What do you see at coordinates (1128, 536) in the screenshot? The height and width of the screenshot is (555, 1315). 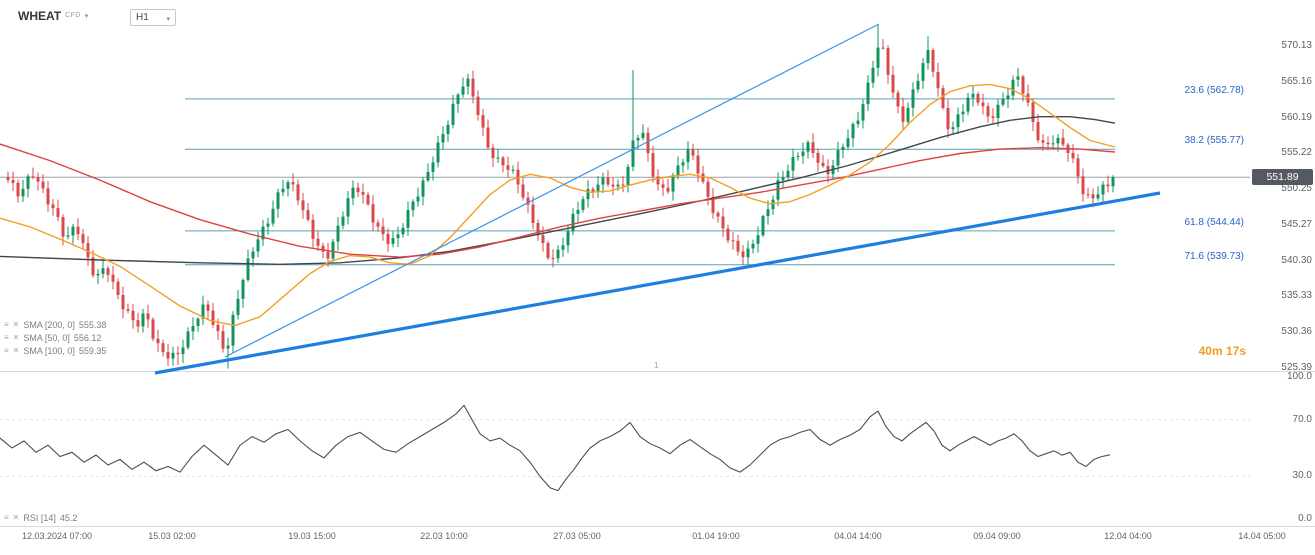 I see `time-axis-tick: 12.04 04:00` at bounding box center [1128, 536].